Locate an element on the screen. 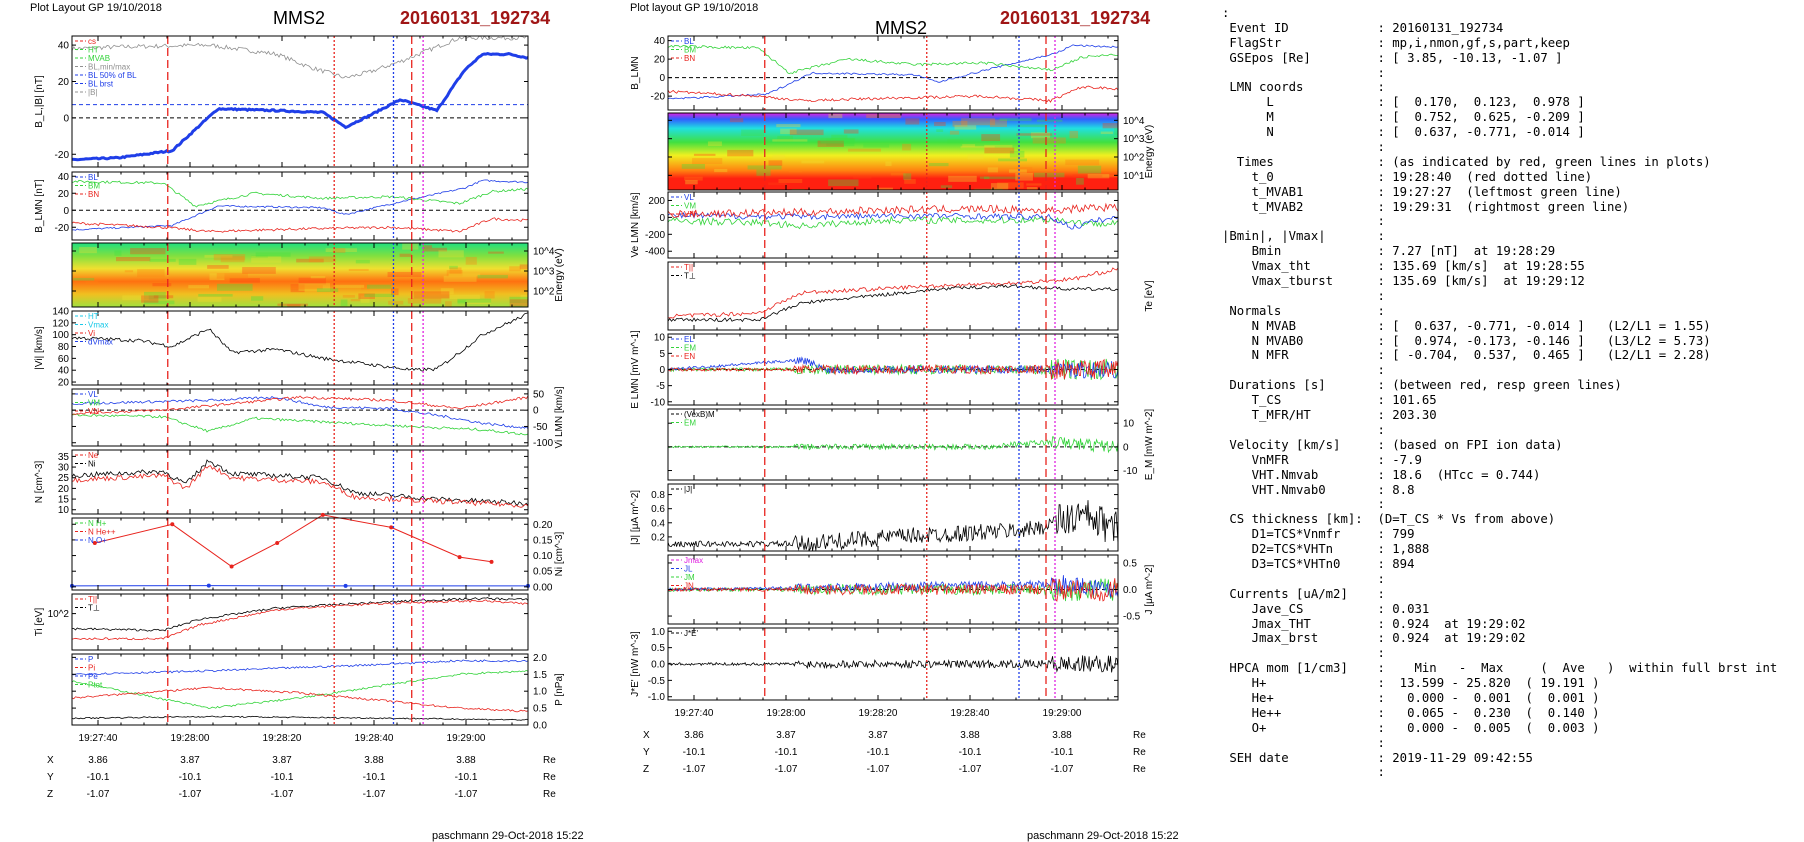 This screenshot has width=1804, height=842. legend-entry: VN is located at coordinates (93, 411).